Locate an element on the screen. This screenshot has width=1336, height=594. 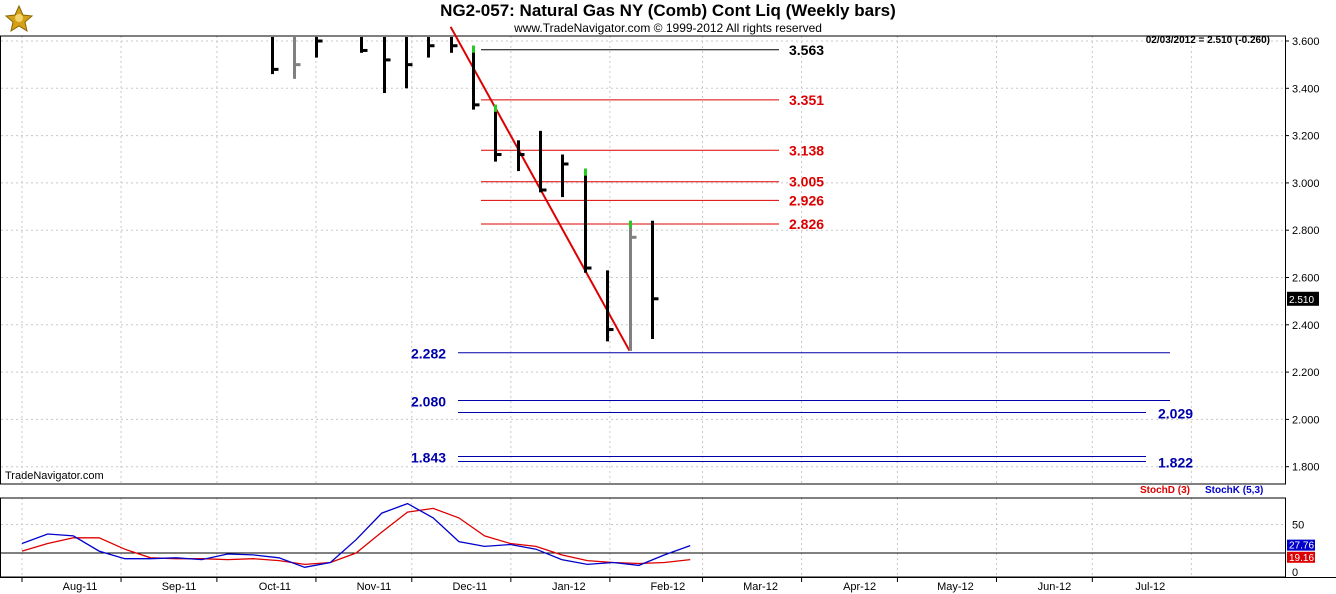
stoch-k-value-tag is located at coordinates (1301, 545).